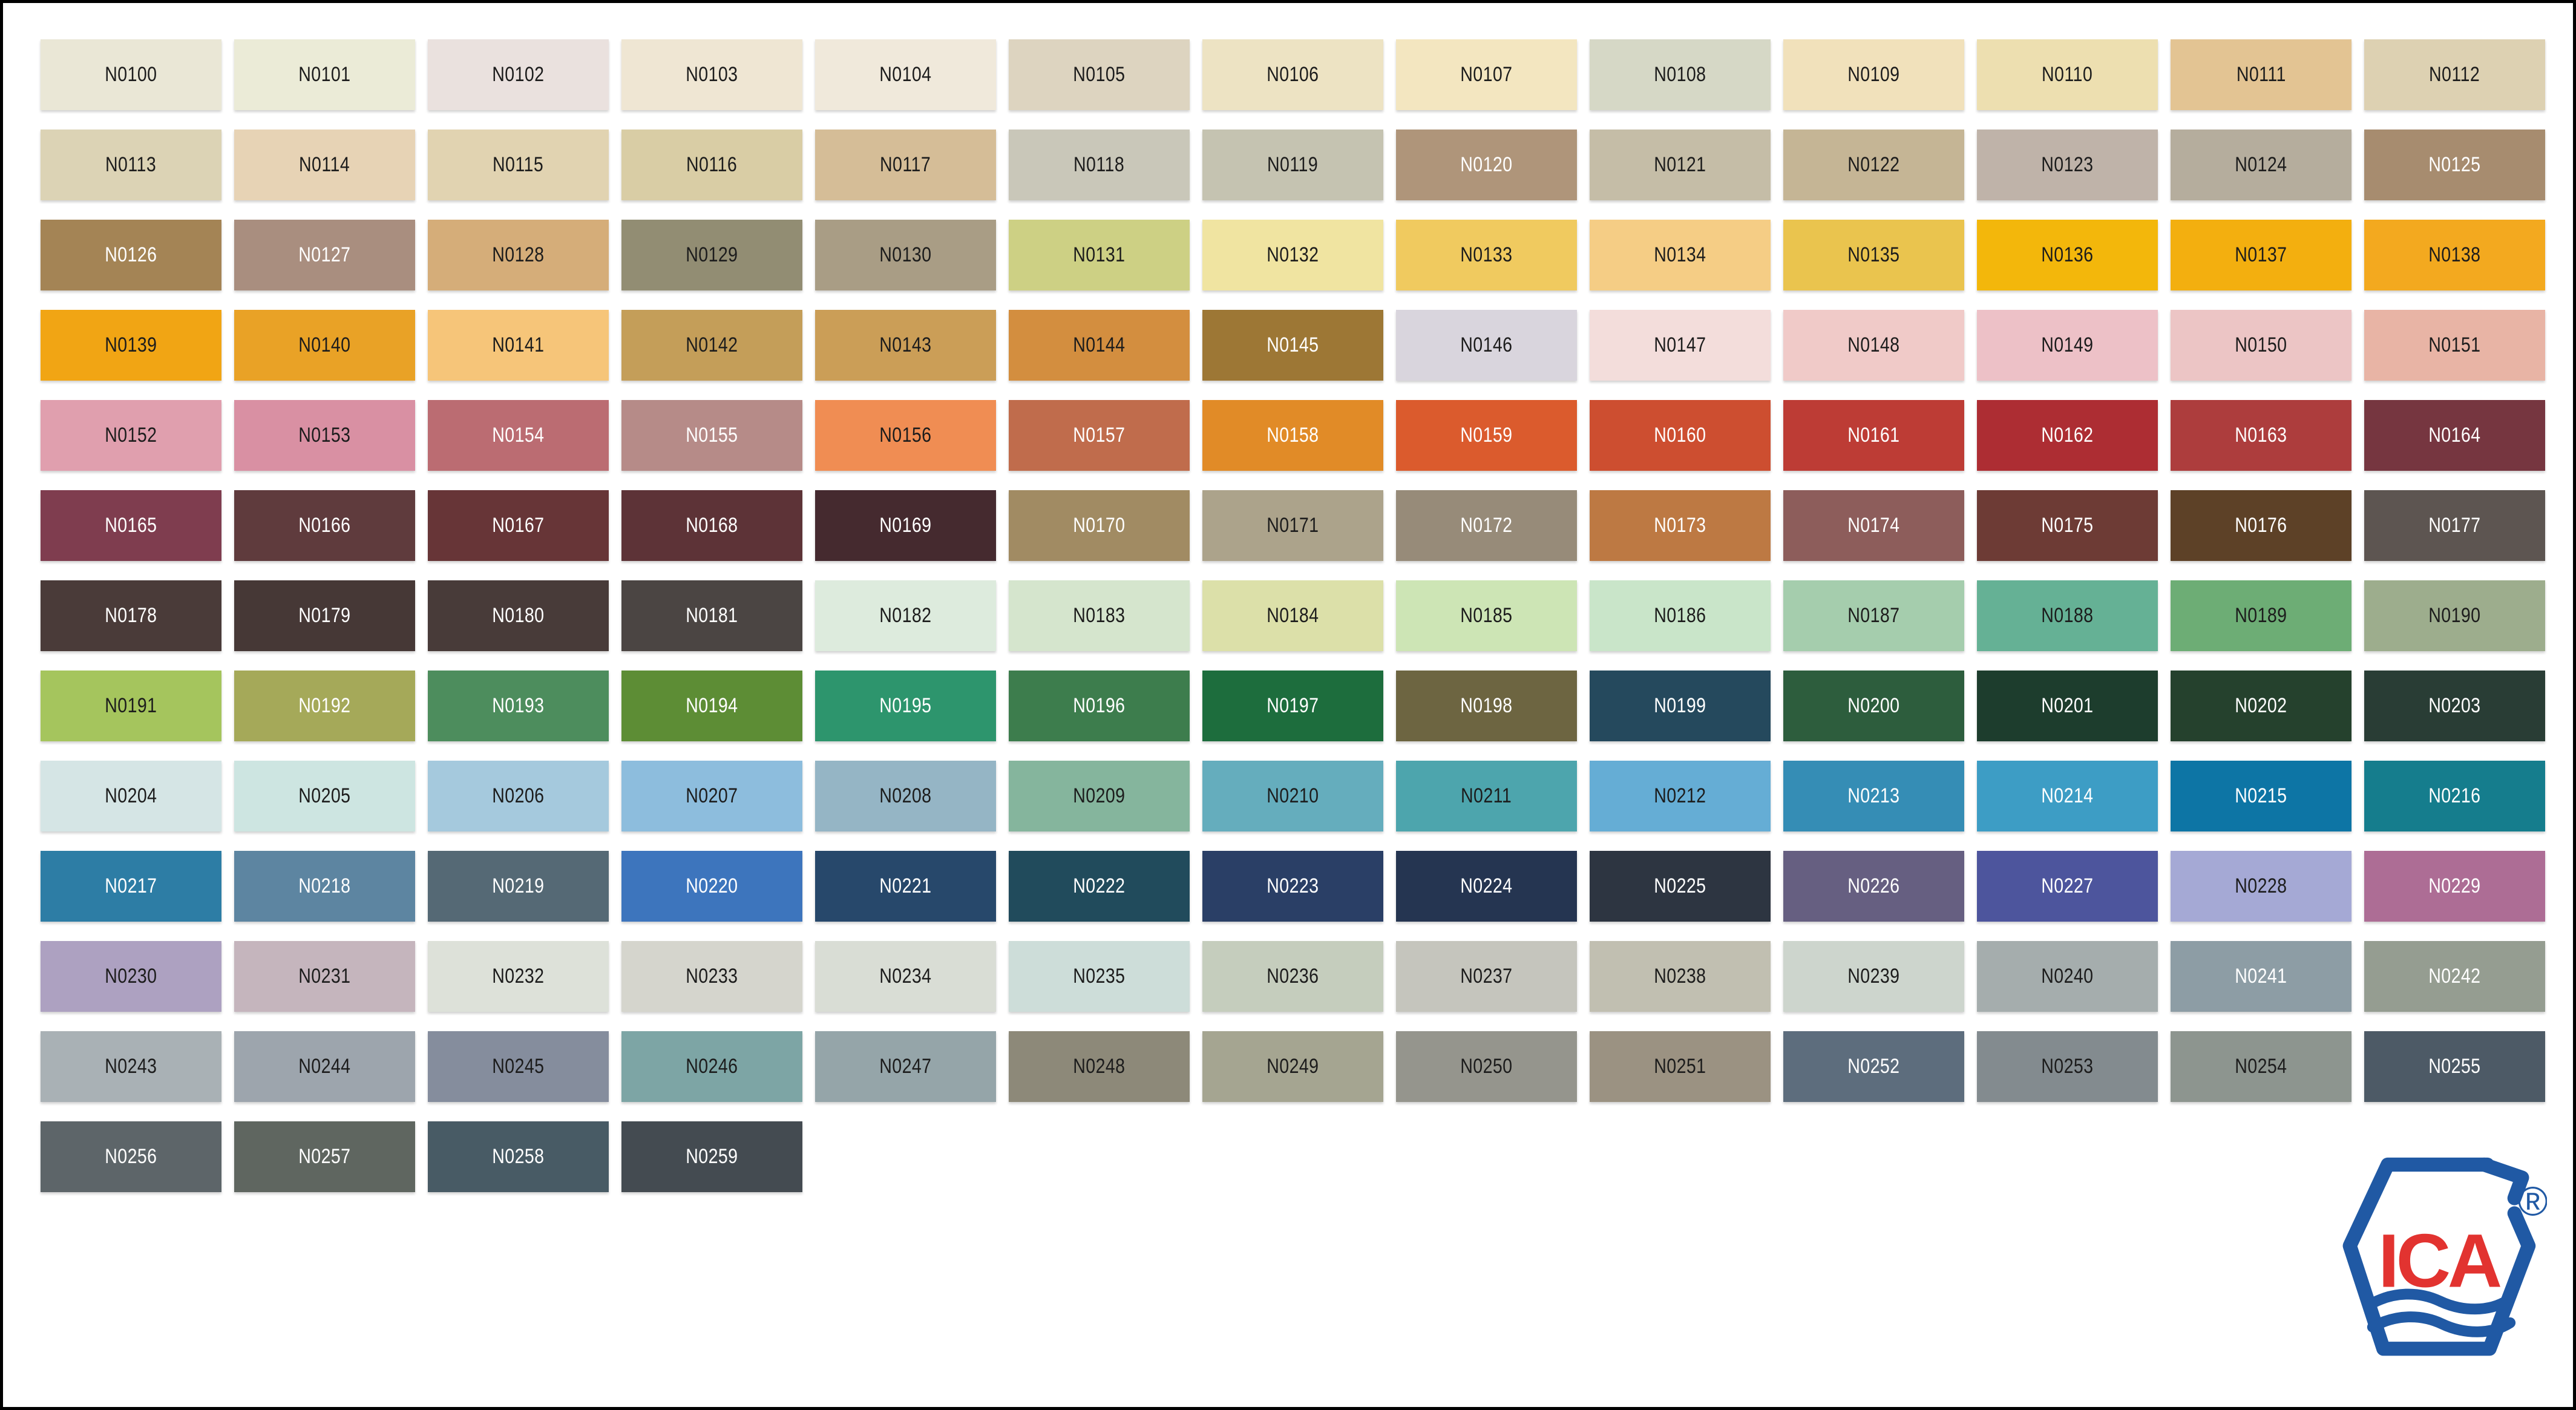 This screenshot has width=2576, height=1410. I want to click on color-swatch: N0134, so click(1680, 255).